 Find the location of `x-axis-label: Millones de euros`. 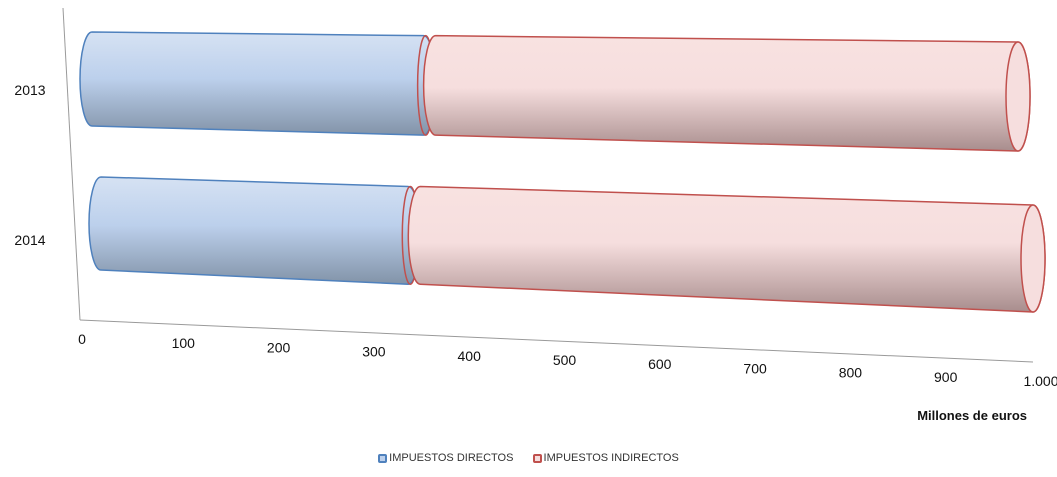

x-axis-label: Millones de euros is located at coordinates (972, 415).